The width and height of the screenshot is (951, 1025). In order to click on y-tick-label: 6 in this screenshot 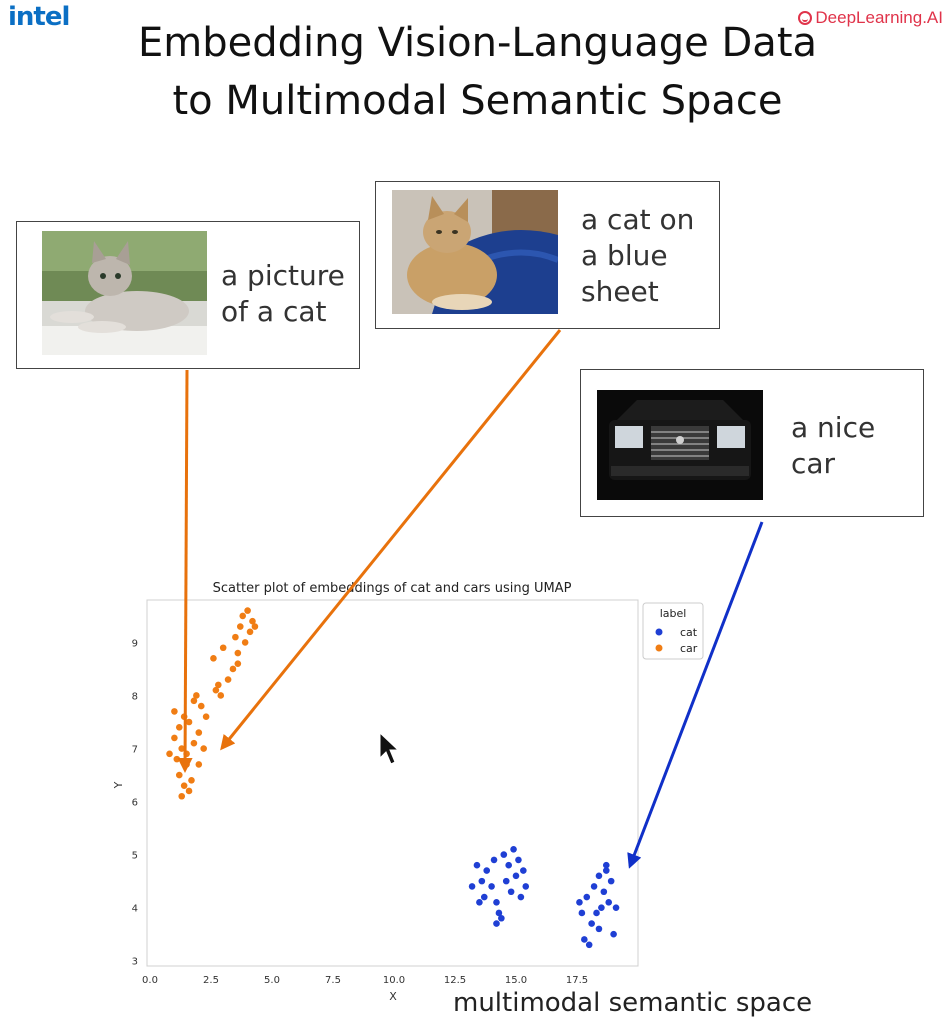, I will do `click(135, 803)`.